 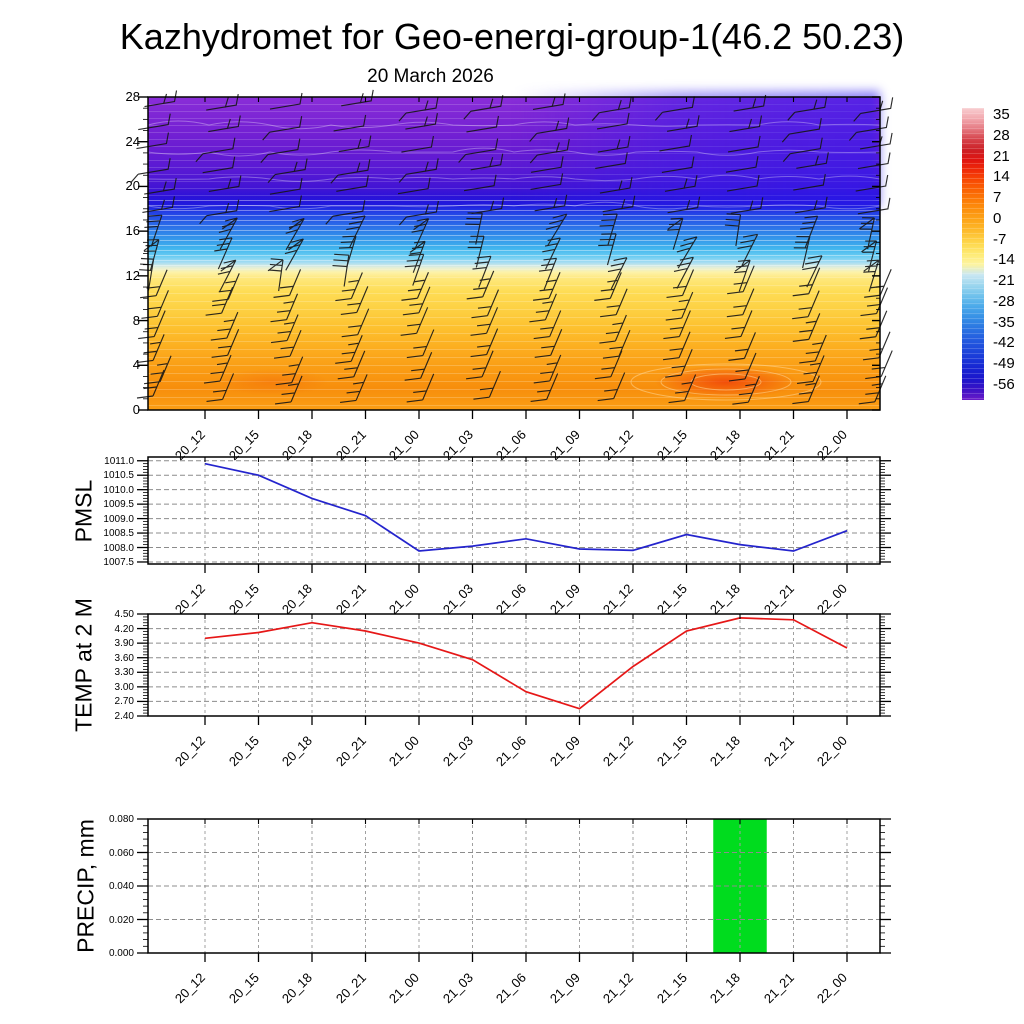 I want to click on pmsl-line, so click(x=526, y=507).